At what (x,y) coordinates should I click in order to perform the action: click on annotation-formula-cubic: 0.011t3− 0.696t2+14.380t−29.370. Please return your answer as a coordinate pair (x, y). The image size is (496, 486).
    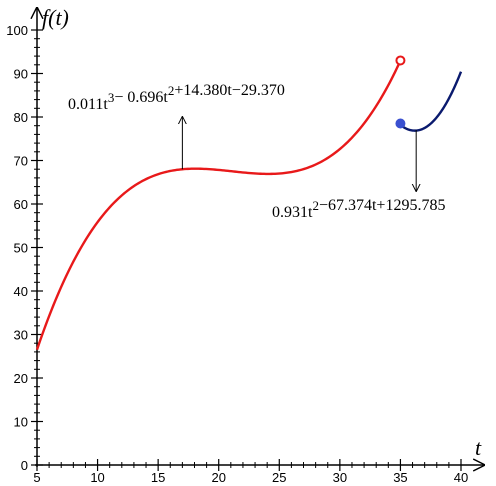
    Looking at the image, I should click on (176, 97).